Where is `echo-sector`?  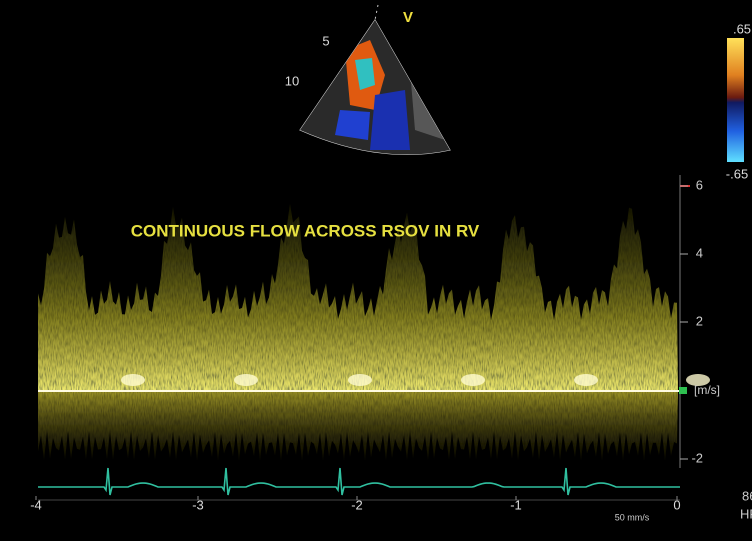
echo-sector is located at coordinates (375, 79).